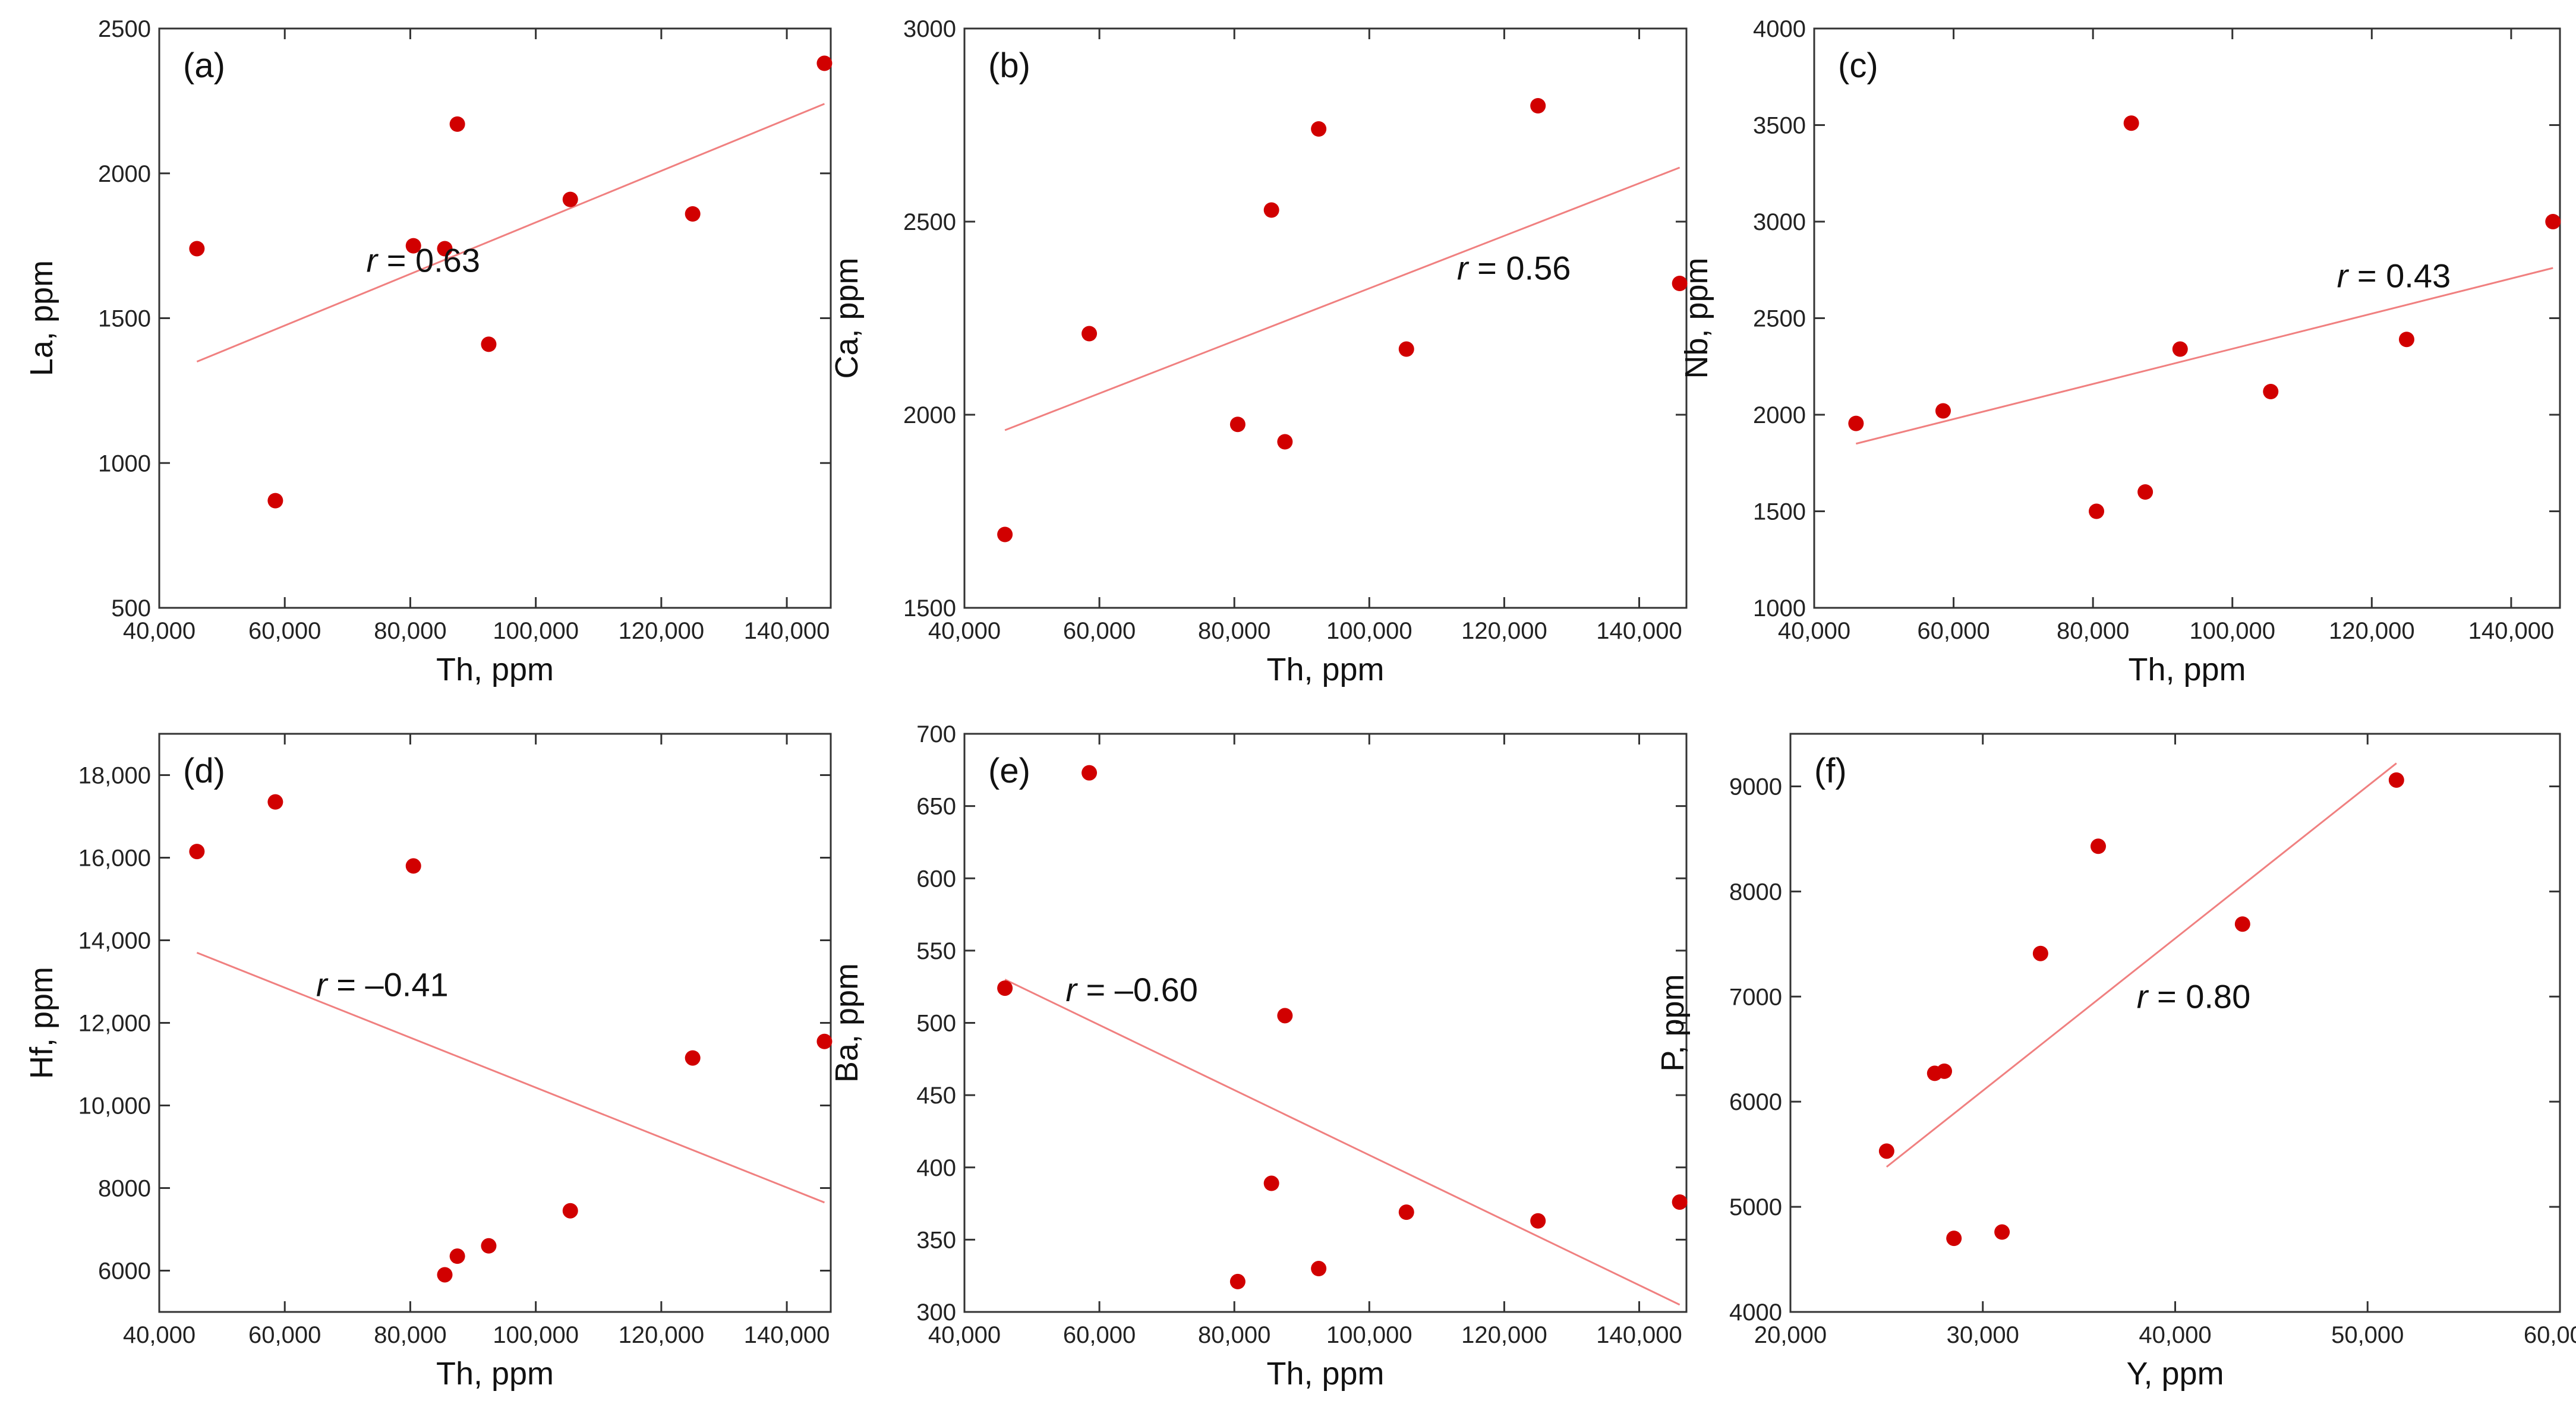  Describe the element at coordinates (936, 1096) in the screenshot. I see `y-tick-label: 450` at that location.